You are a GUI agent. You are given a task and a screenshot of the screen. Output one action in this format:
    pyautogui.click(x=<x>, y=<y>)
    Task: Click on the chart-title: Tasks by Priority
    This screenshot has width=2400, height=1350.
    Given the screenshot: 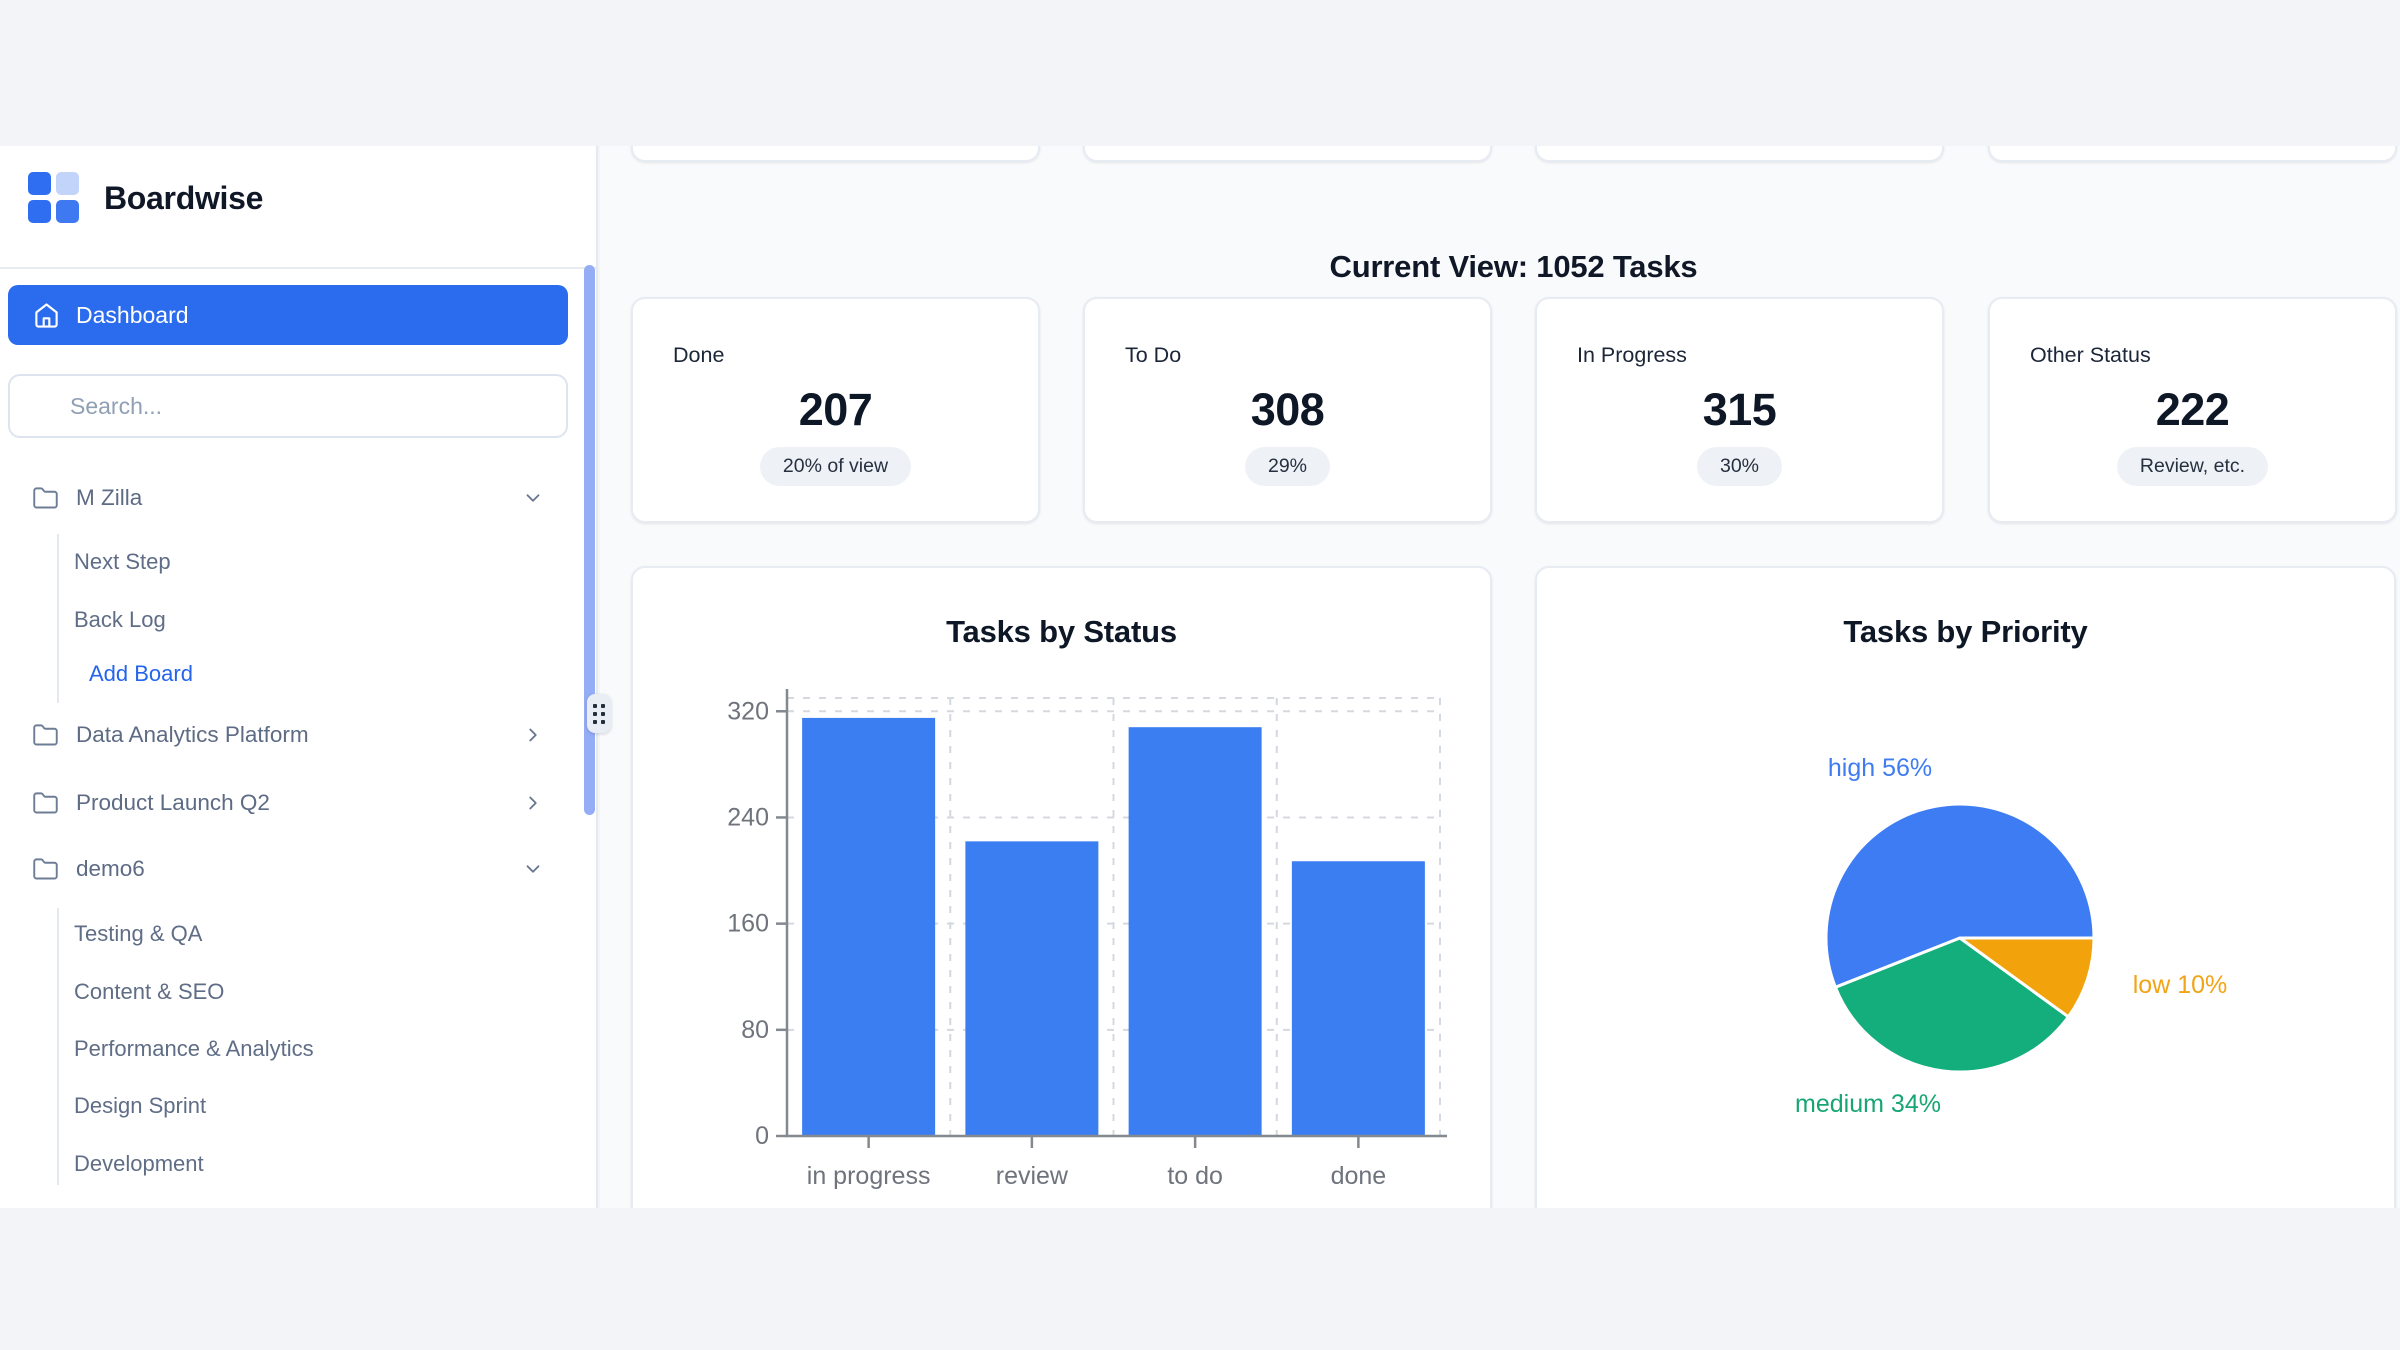 What is the action you would take?
    pyautogui.click(x=1965, y=631)
    